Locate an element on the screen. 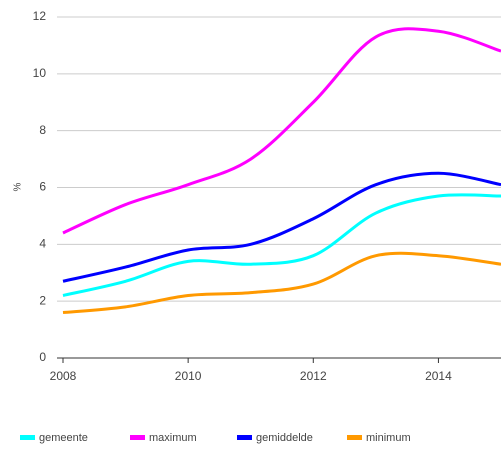 Image resolution: width=501 pixels, height=455 pixels. y-tick-label: 10 is located at coordinates (40, 73).